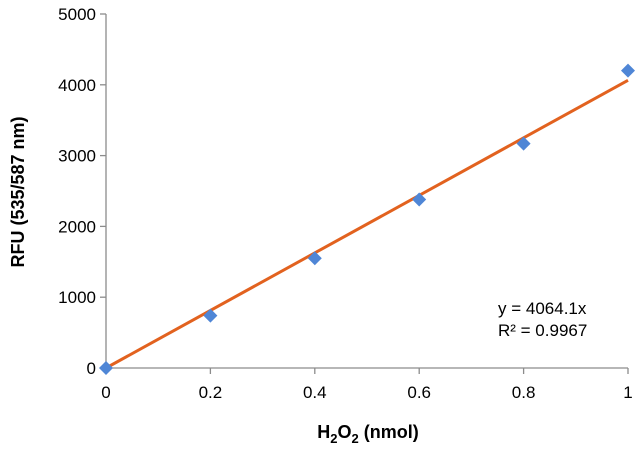 This screenshot has height=454, width=640. Describe the element at coordinates (542, 308) in the screenshot. I see `trendline-equation: y = 4064.1x` at that location.